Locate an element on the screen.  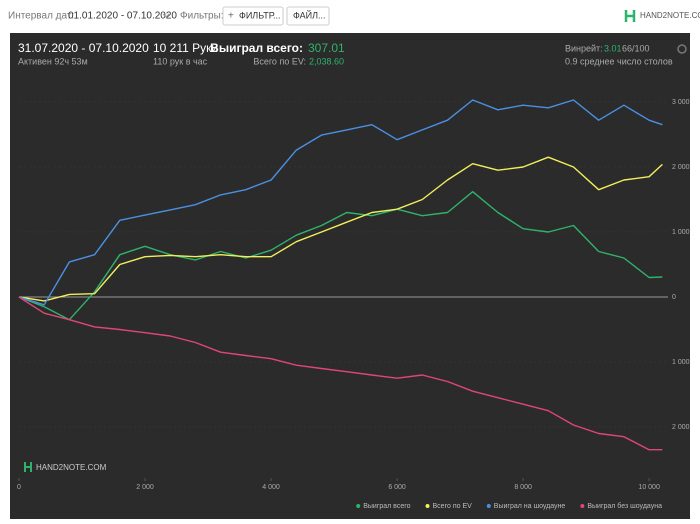
watermark: HAND2NOTE.COM is located at coordinates (71, 467).